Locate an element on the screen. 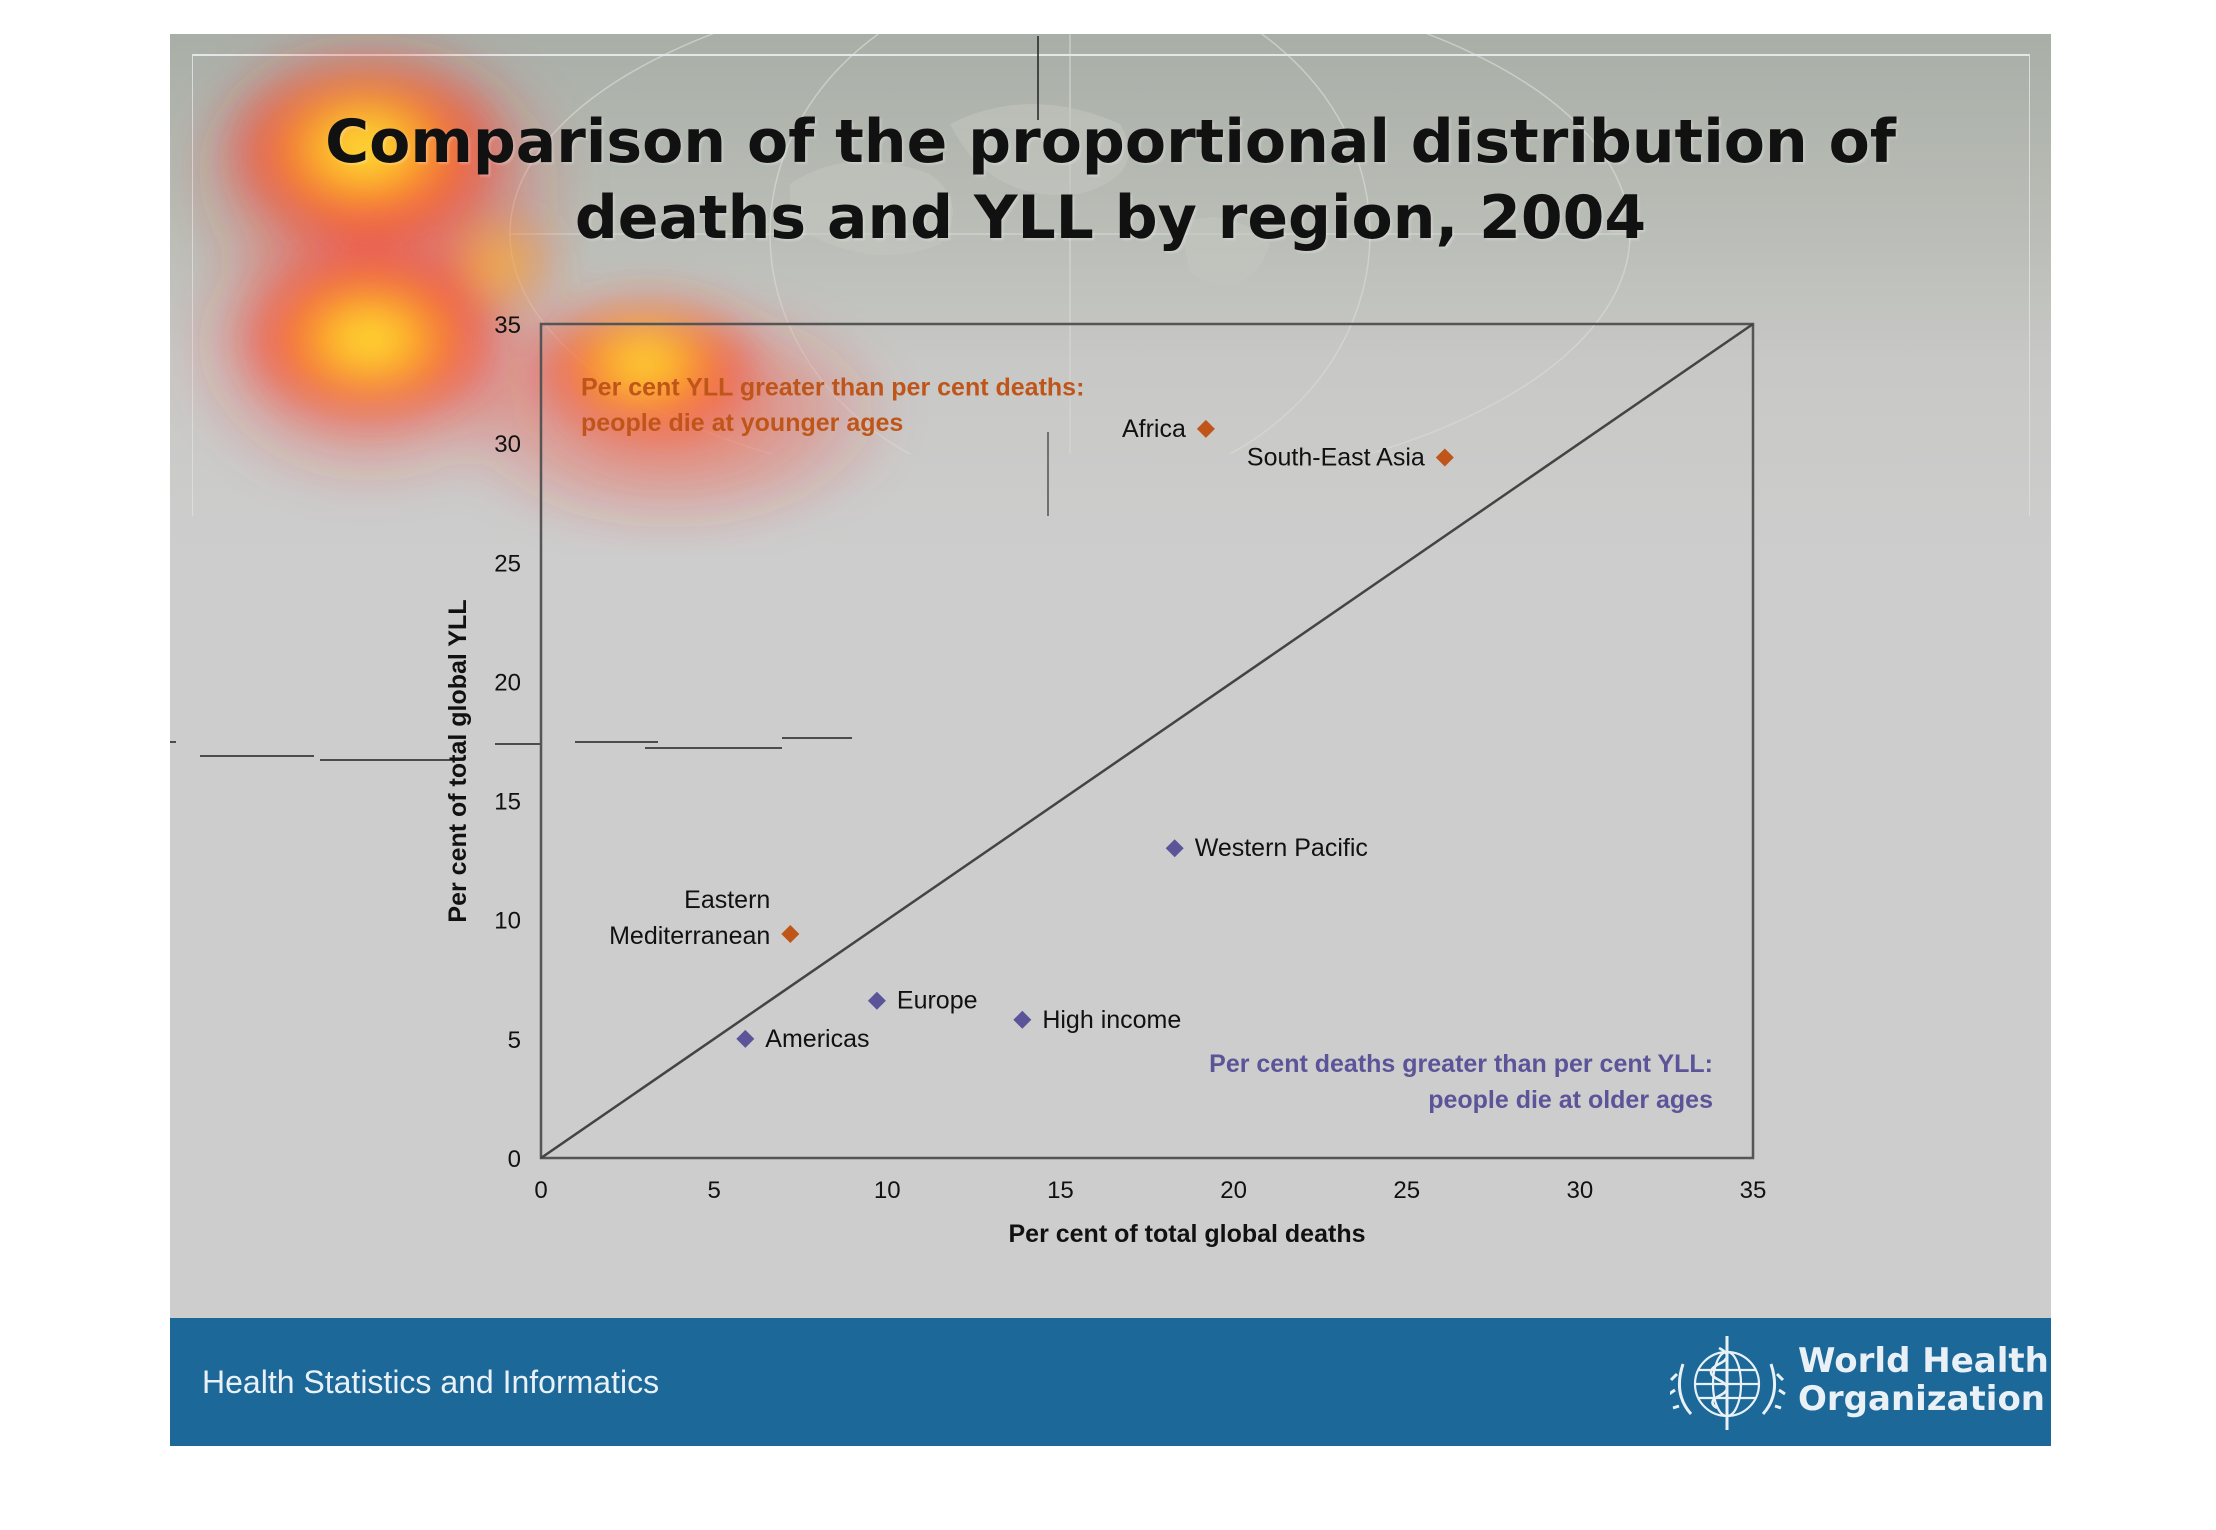 The image size is (2216, 1530). point-south-east-asia is located at coordinates (1444, 457).